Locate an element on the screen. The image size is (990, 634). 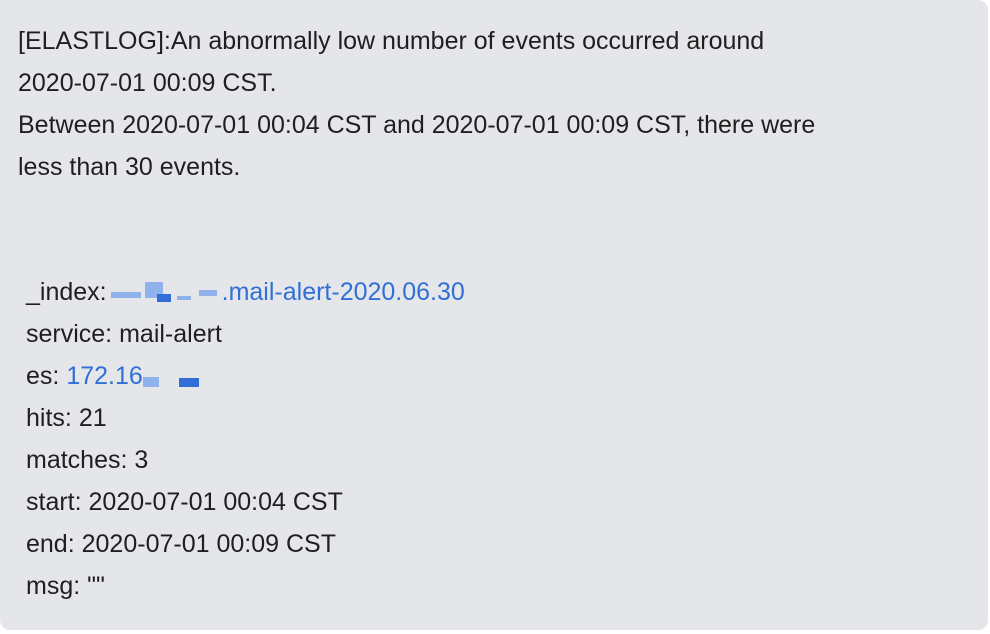
field-matches-key: matches: is located at coordinates (77, 460).